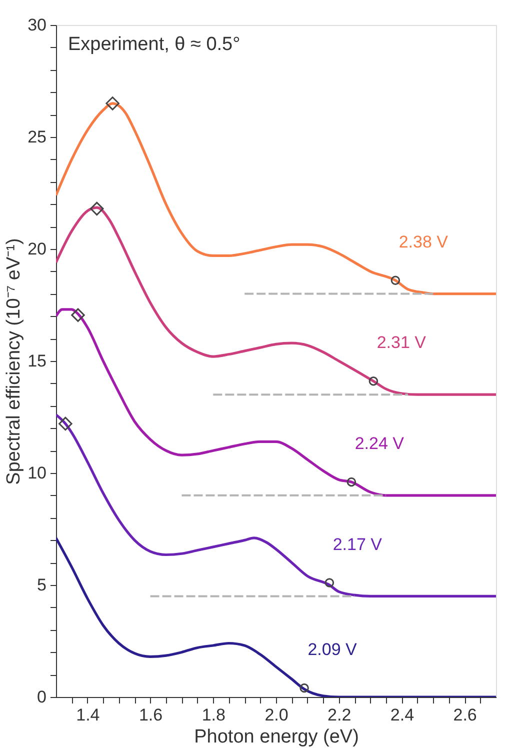 Image resolution: width=532 pixels, height=748 pixels. What do you see at coordinates (37, 473) in the screenshot?
I see `y-tick-label: 10` at bounding box center [37, 473].